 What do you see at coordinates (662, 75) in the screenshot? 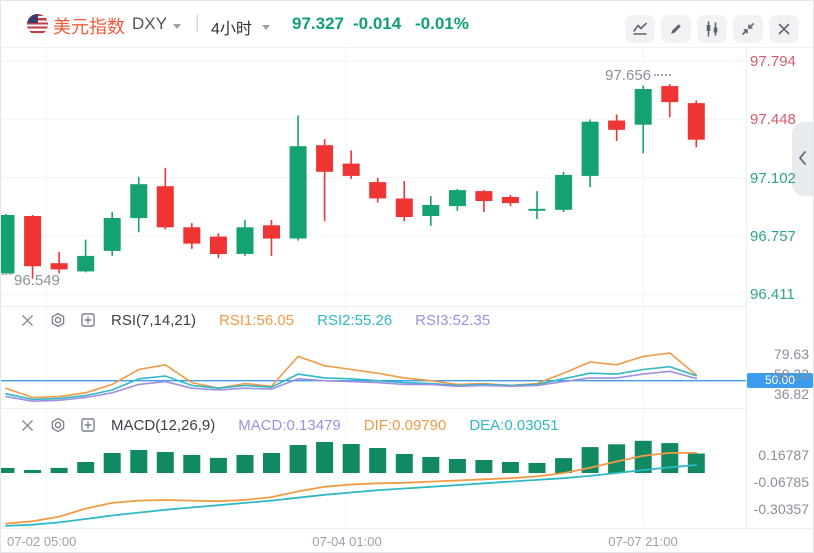
I see `high-annotation-dotted-line` at bounding box center [662, 75].